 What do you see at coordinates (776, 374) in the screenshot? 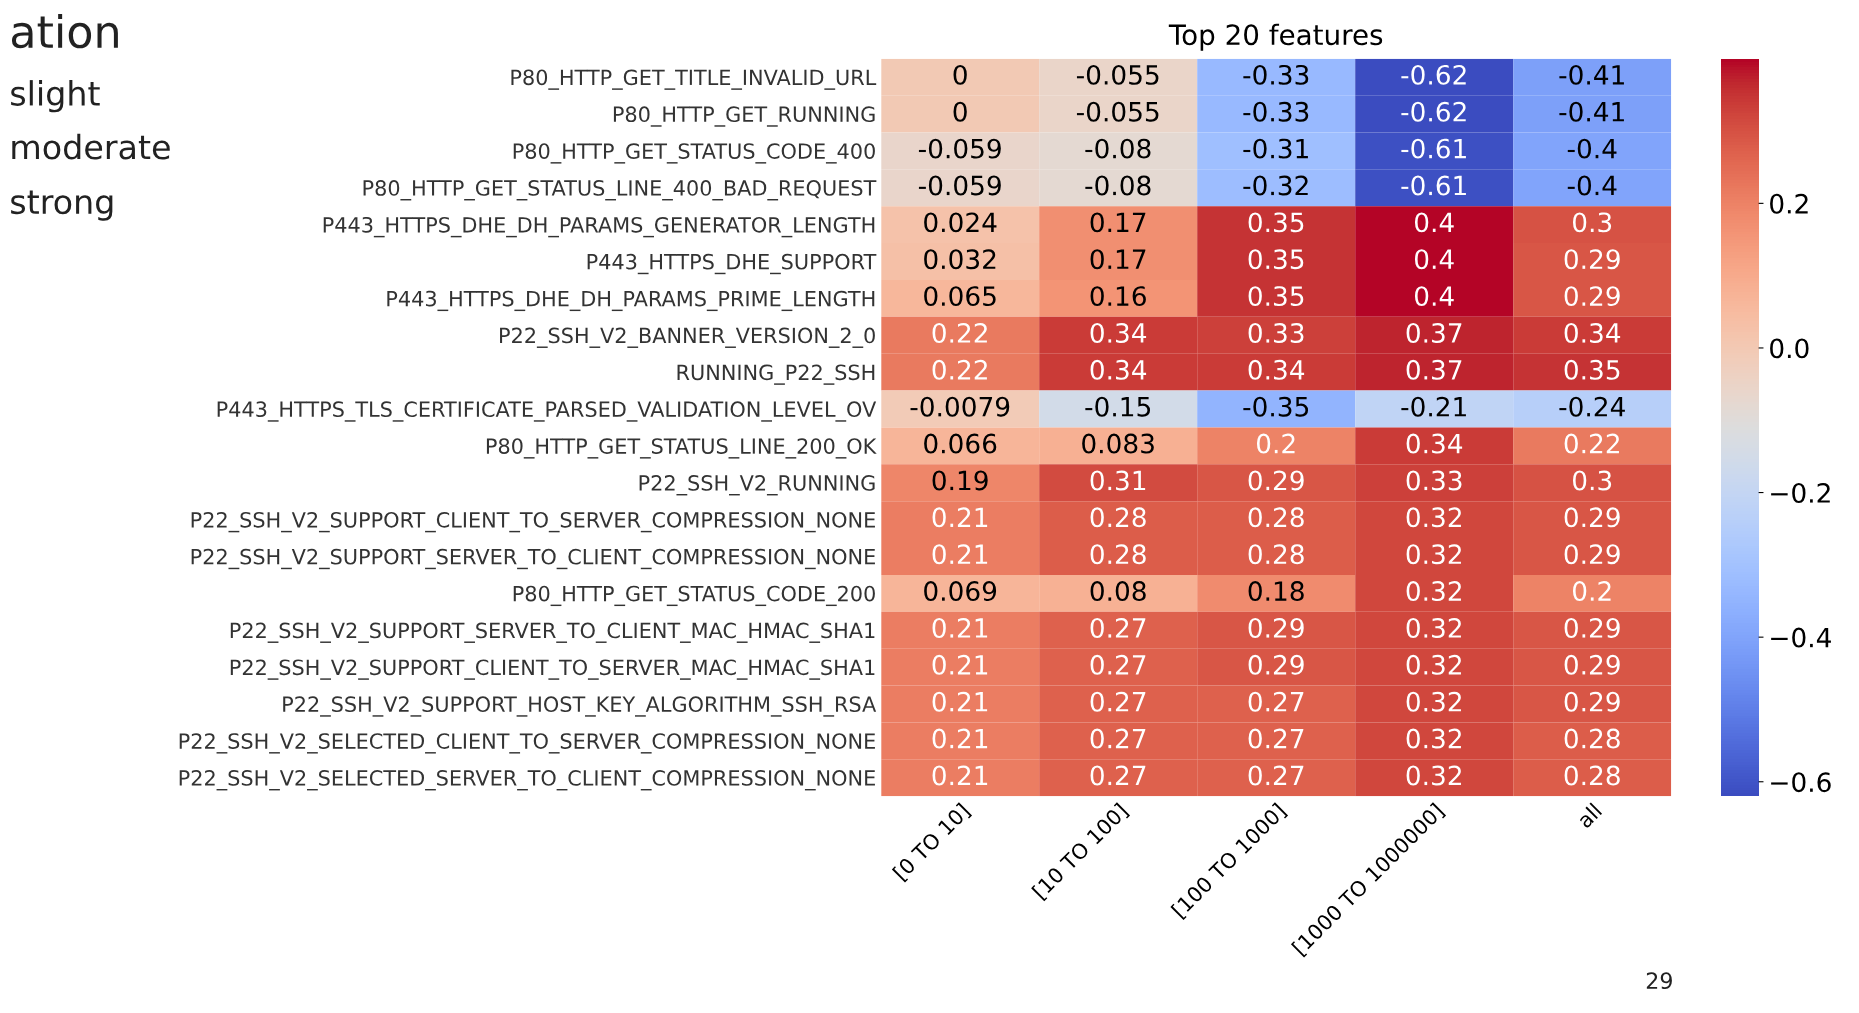
I see `y-tick-label: RUNNING_P22_SSH` at bounding box center [776, 374].